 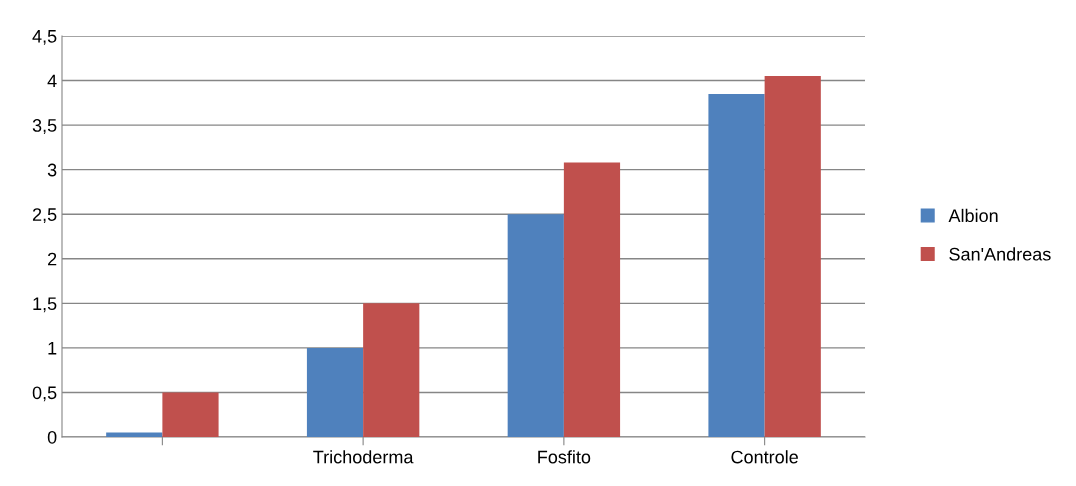 I want to click on legend-label: San'Andreas, so click(x=1000, y=254).